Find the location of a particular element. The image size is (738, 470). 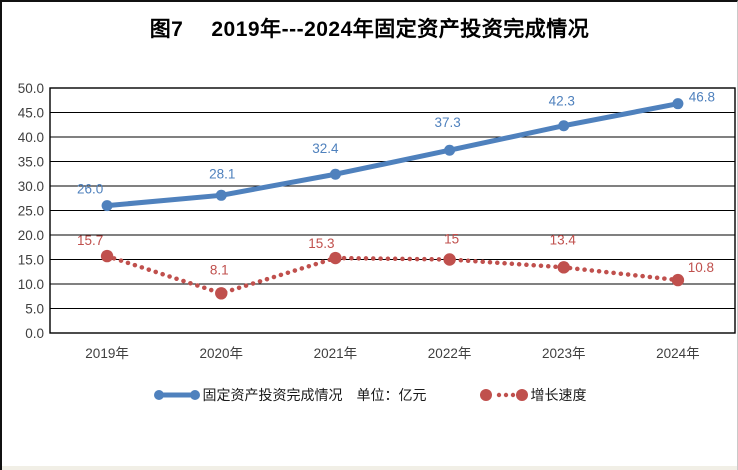

x-axis-label: 2023年 is located at coordinates (564, 353).